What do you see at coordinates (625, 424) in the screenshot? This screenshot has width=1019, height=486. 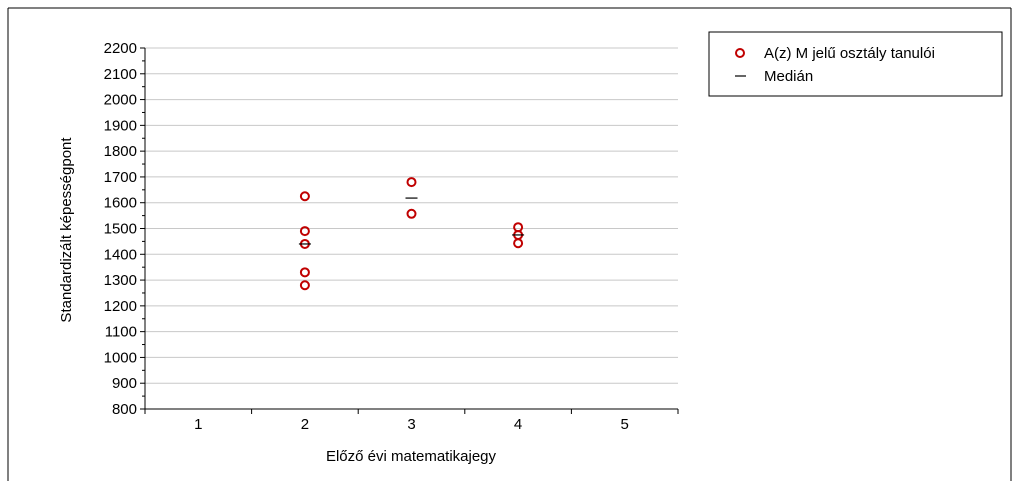 I see `x-tick-label: 5` at bounding box center [625, 424].